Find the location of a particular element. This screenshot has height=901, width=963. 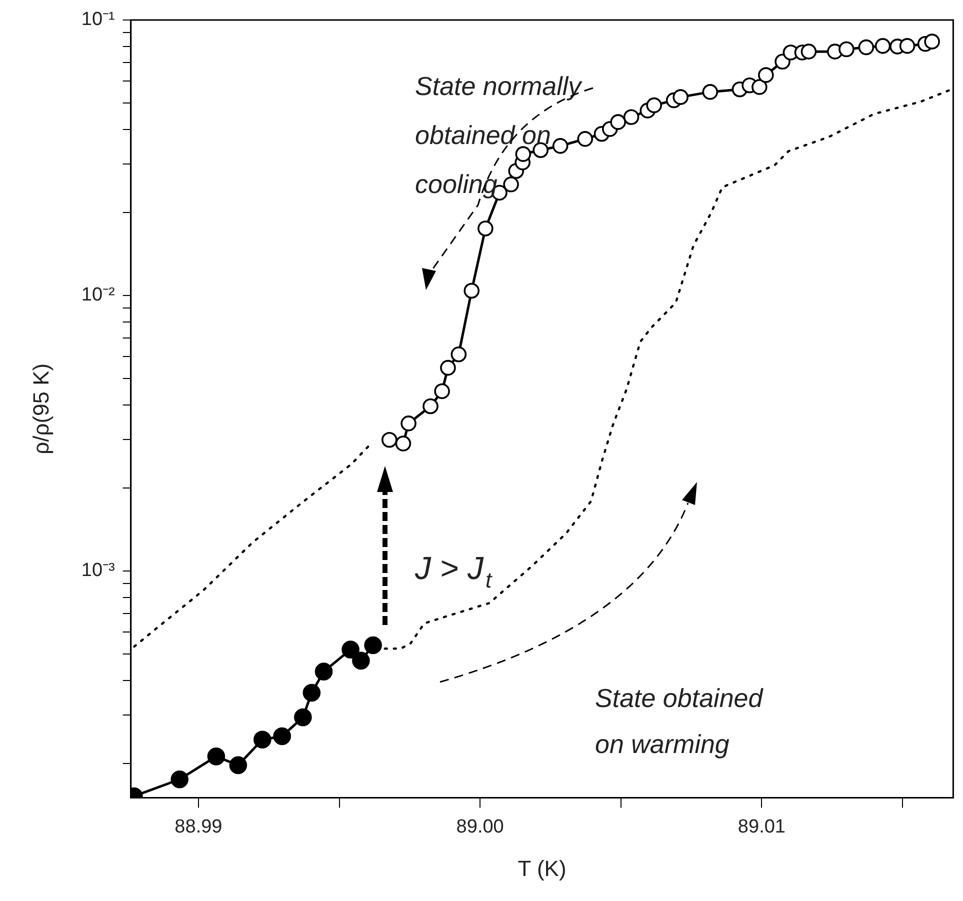

x-axis-title: T (K) is located at coordinates (542, 868).